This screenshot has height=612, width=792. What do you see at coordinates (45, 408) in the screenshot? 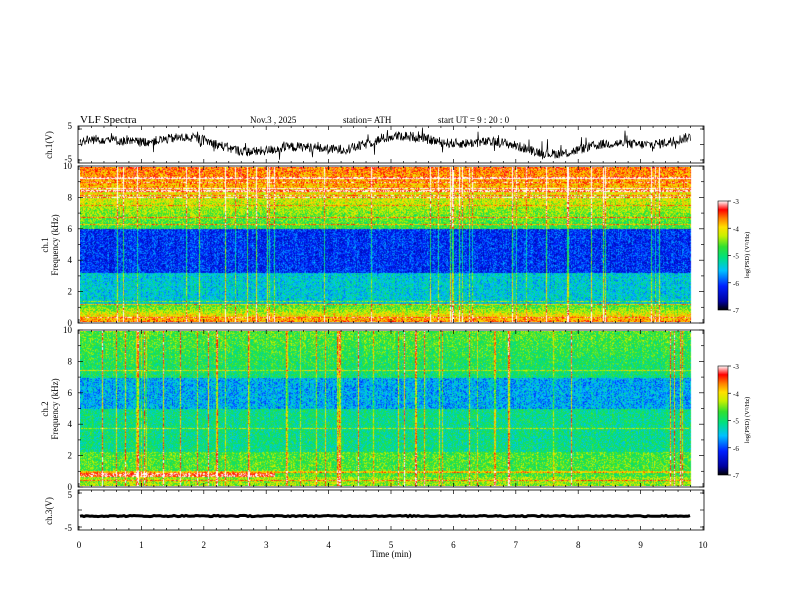
I see `ch2-spectrogram-channel-label: ch.2` at bounding box center [45, 408].